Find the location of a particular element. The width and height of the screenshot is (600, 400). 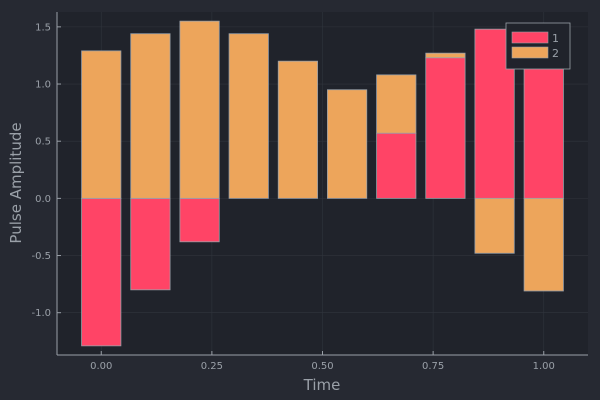

y-tick-label: -1.0 is located at coordinates (41, 313).